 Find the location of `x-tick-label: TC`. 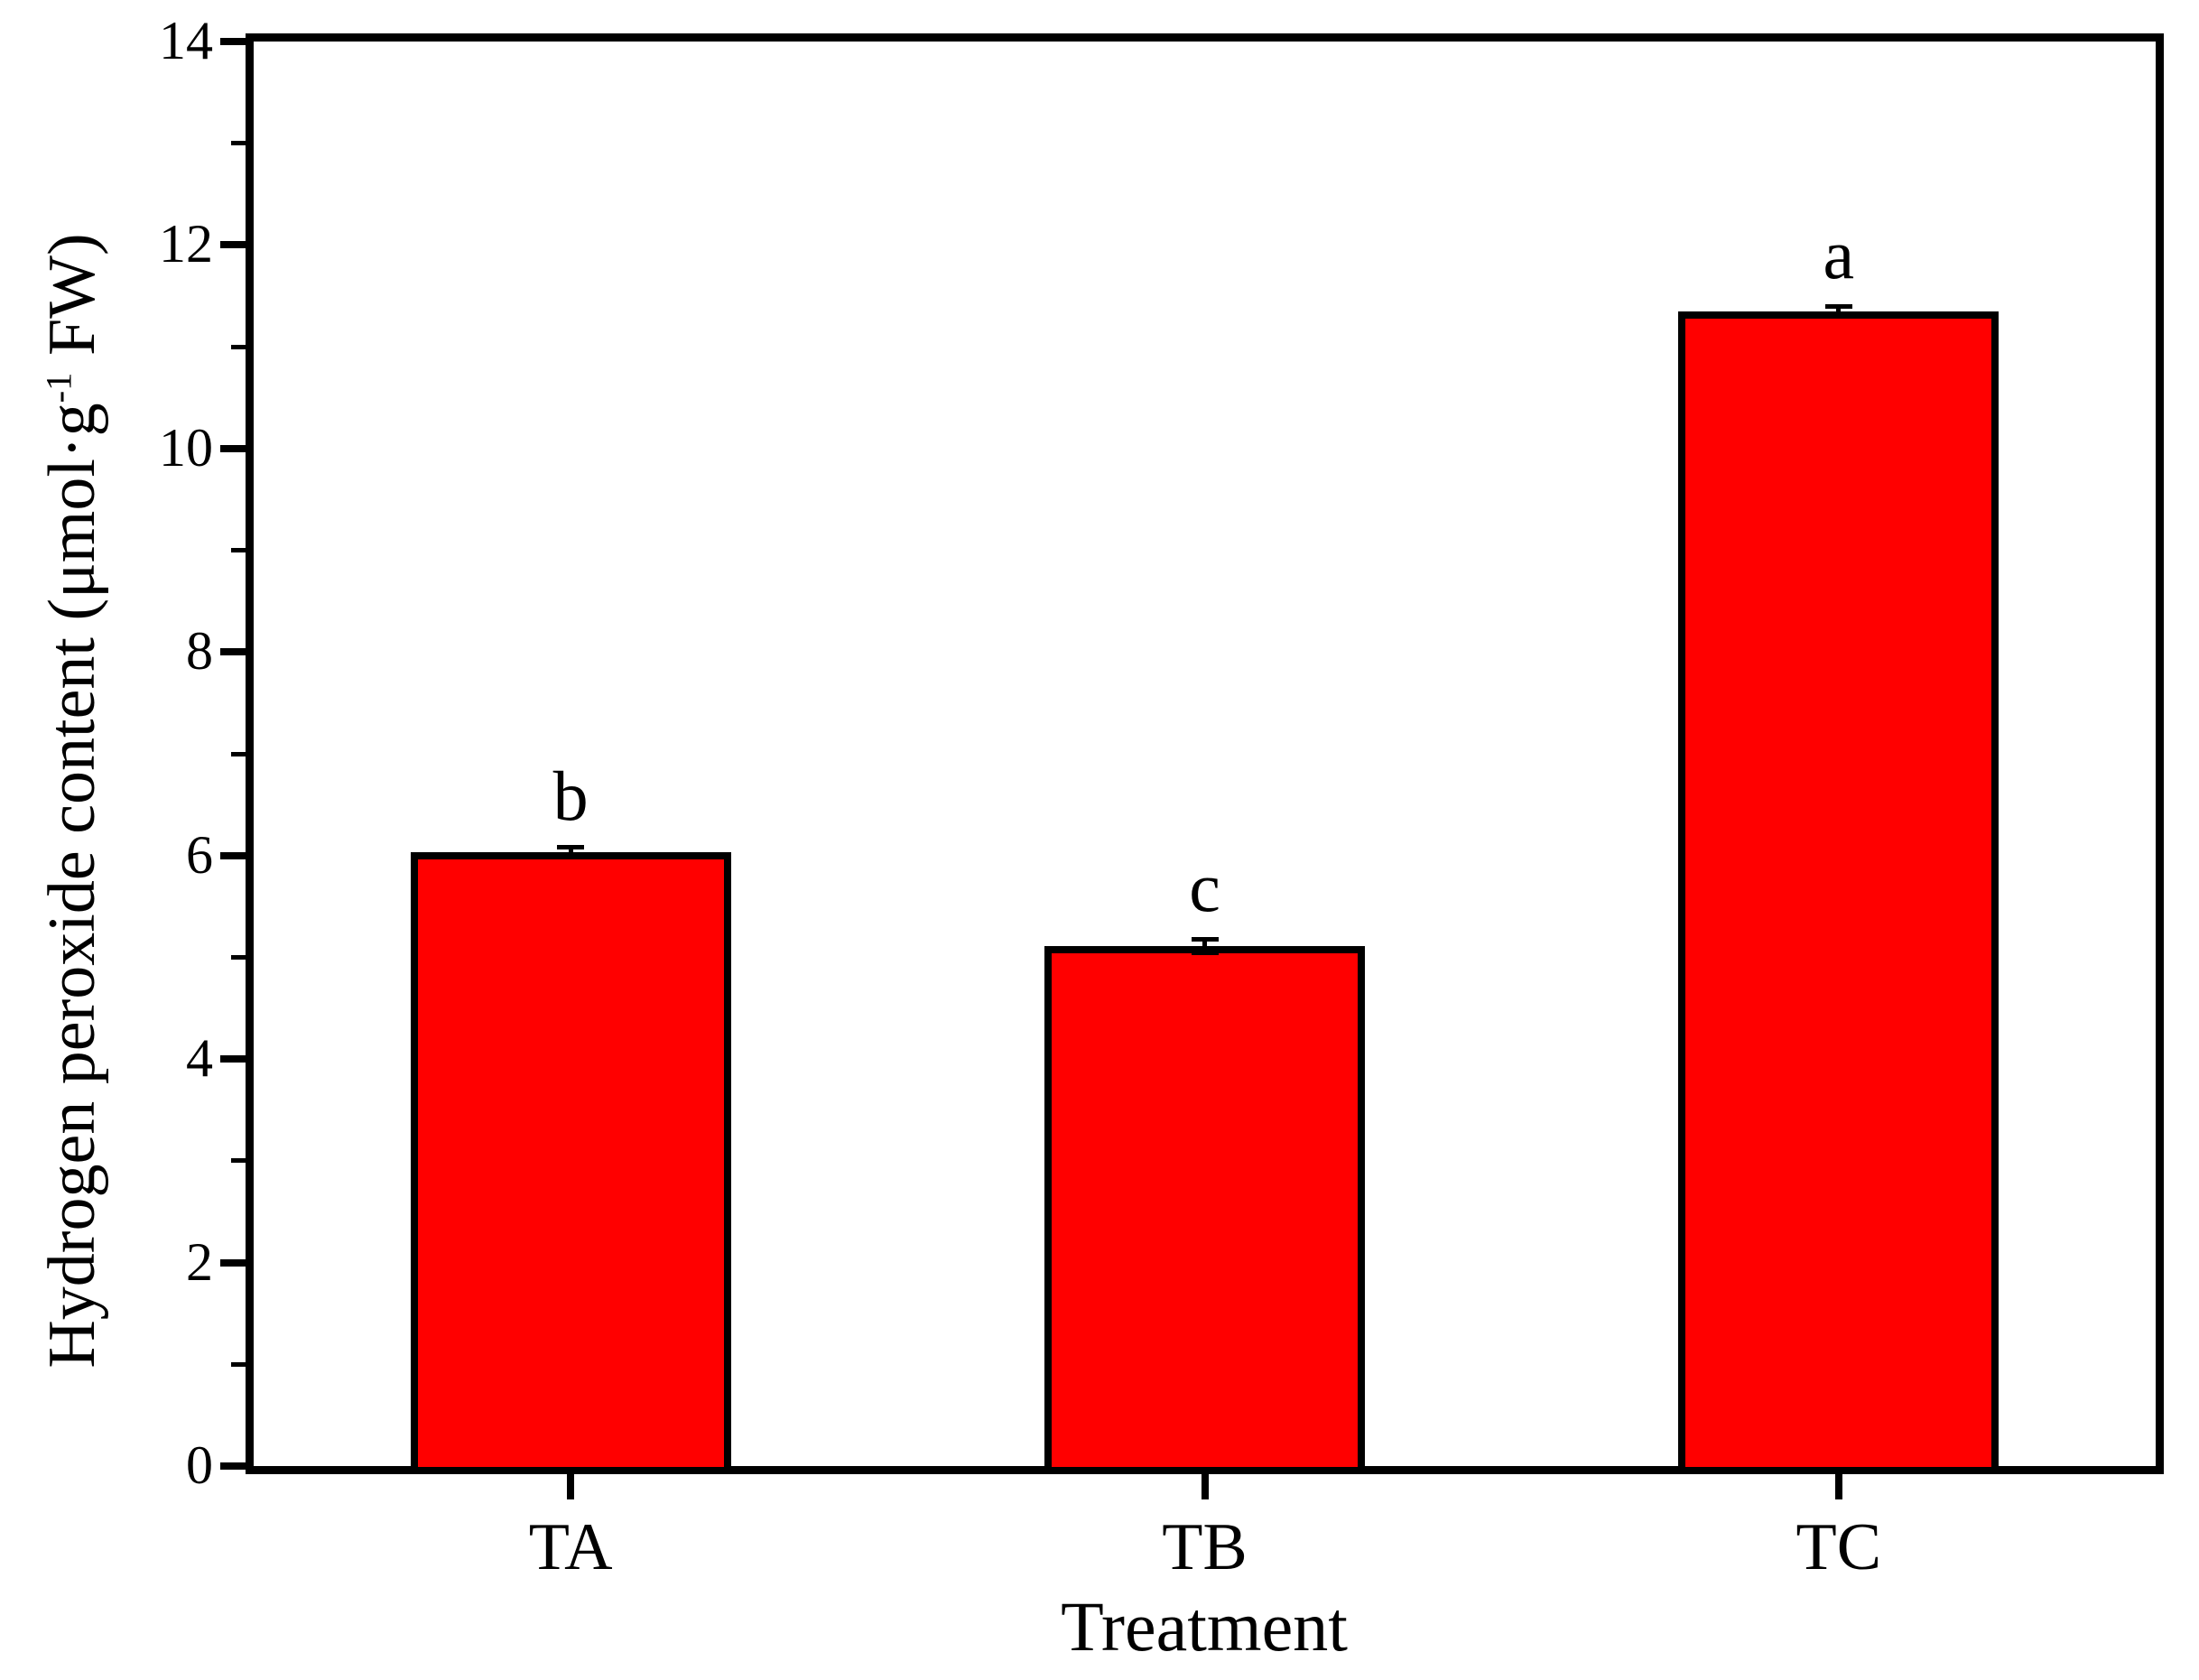

x-tick-label: TC is located at coordinates (1839, 1547).